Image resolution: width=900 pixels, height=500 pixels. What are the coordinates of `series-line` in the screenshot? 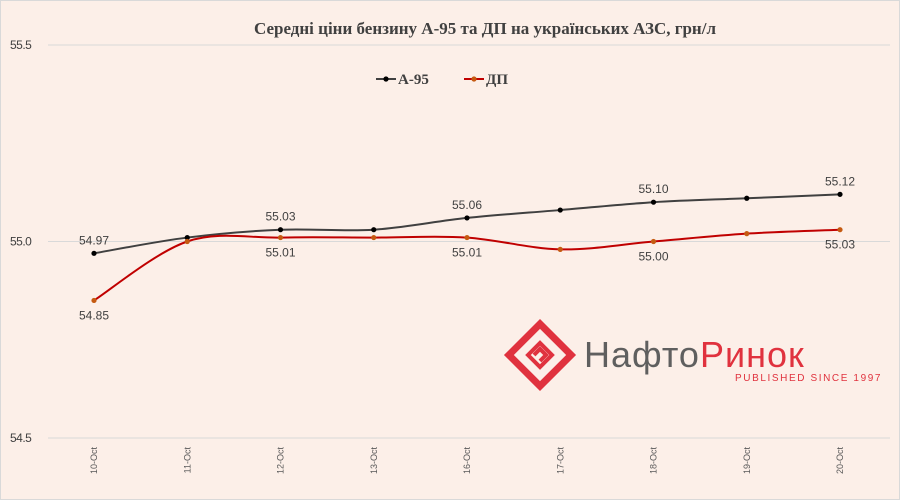 It's located at (467, 265).